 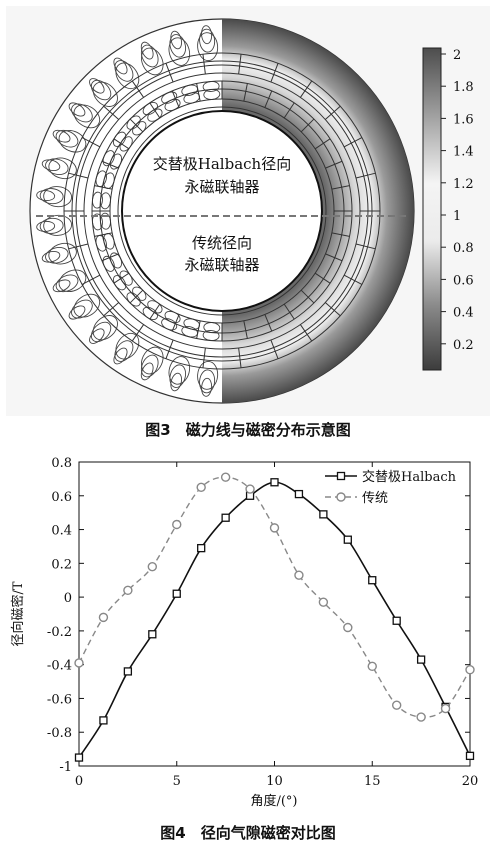 What do you see at coordinates (59, 632) in the screenshot?
I see `y-tick-label: -0.2` at bounding box center [59, 632].